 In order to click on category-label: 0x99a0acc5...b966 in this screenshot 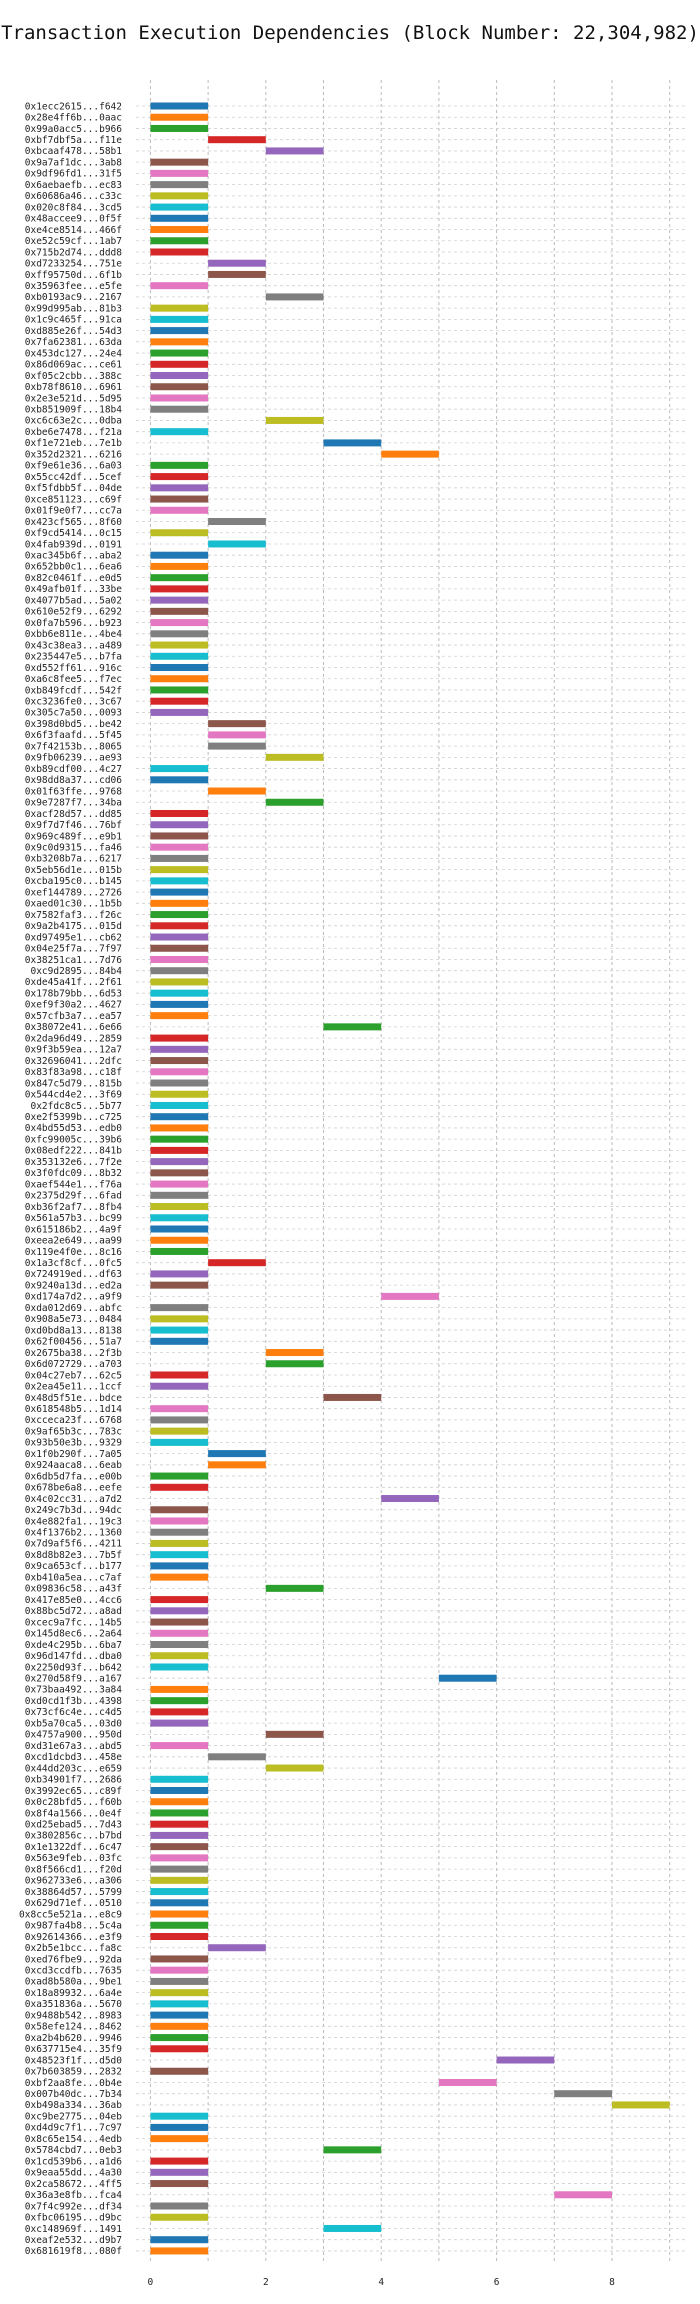, I will do `click(74, 129)`.